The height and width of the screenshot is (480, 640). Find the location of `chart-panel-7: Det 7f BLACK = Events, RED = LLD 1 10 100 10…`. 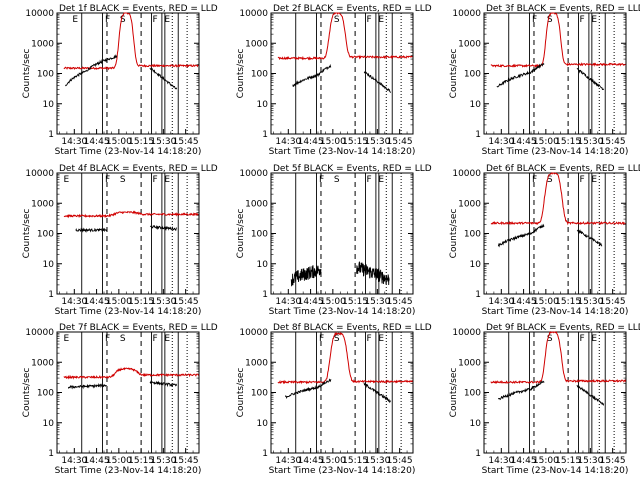

chart-panel-7: Det 7f BLACK = Events, RED = LLD 1 10 100 10… is located at coordinates (120, 399).